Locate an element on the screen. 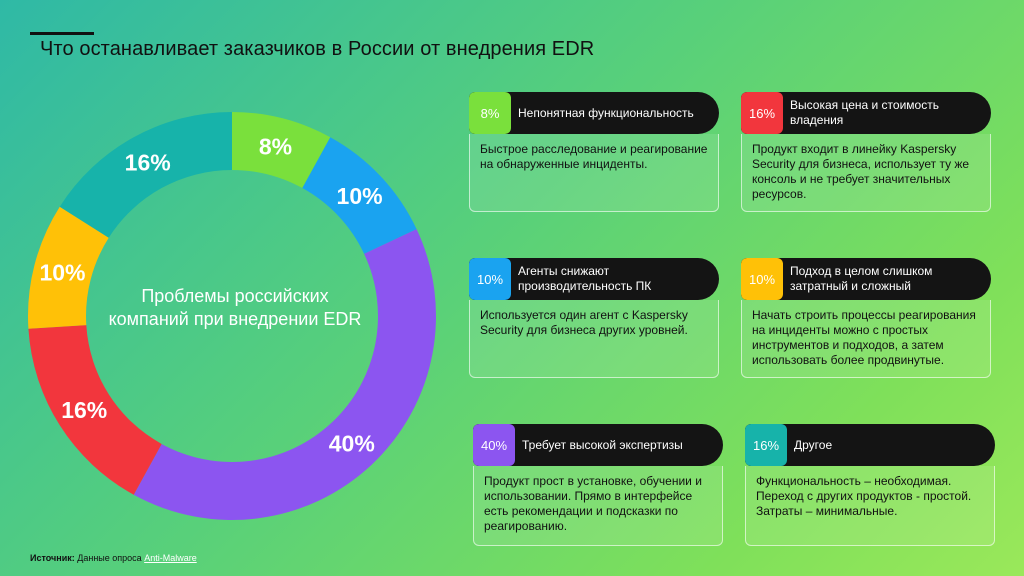  card-title: Другое is located at coordinates (813, 444).